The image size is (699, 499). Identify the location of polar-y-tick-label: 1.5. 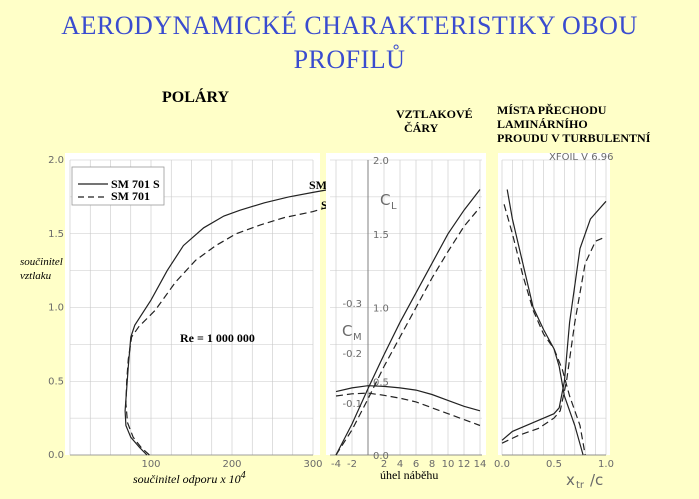
(56, 234).